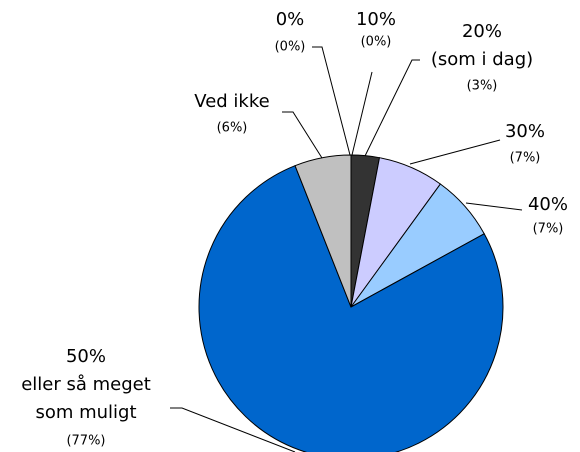  I want to click on slice-label: 30%, so click(525, 131).